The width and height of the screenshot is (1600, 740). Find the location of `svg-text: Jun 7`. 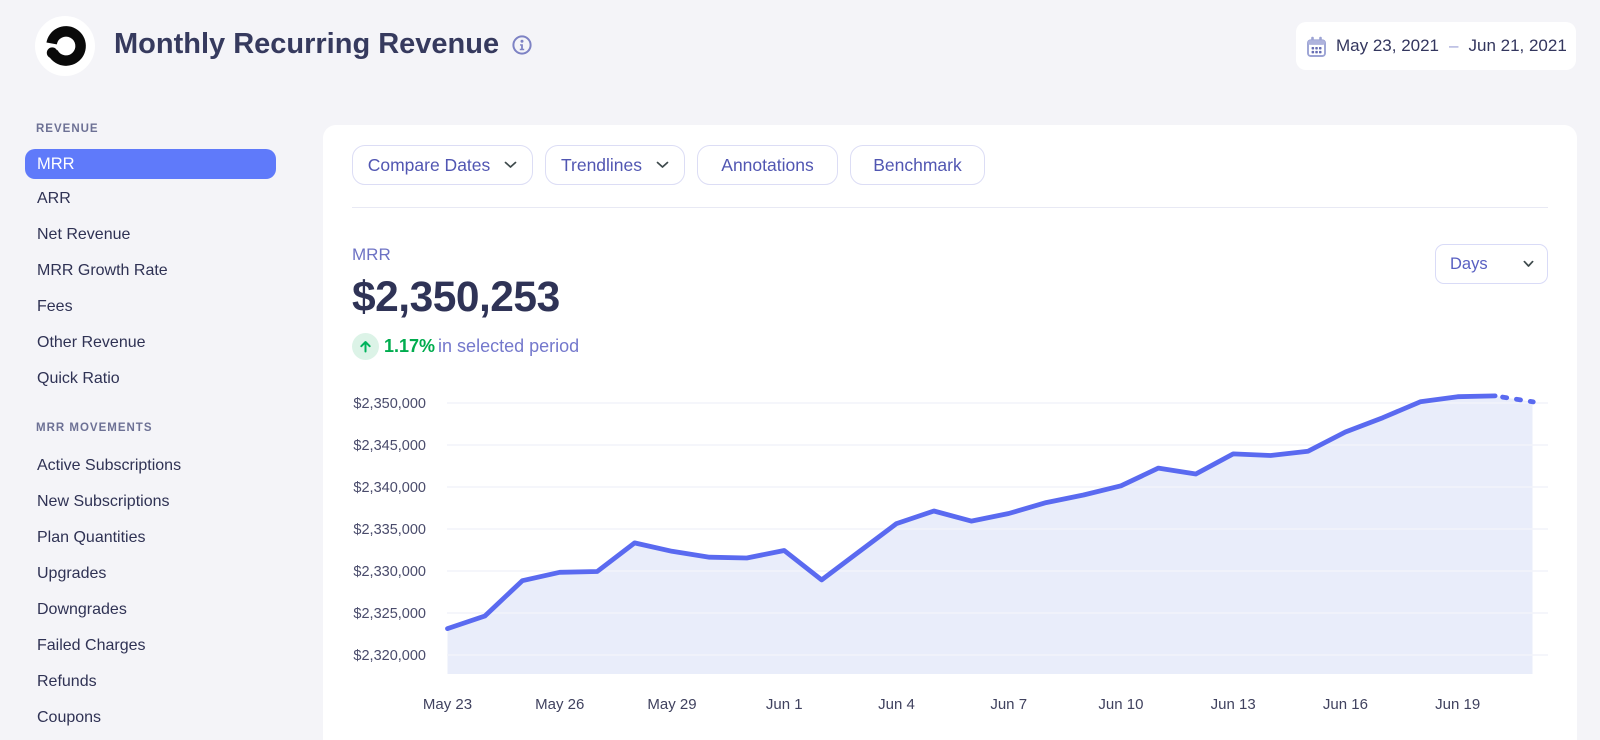

svg-text: Jun 7 is located at coordinates (1008, 704).